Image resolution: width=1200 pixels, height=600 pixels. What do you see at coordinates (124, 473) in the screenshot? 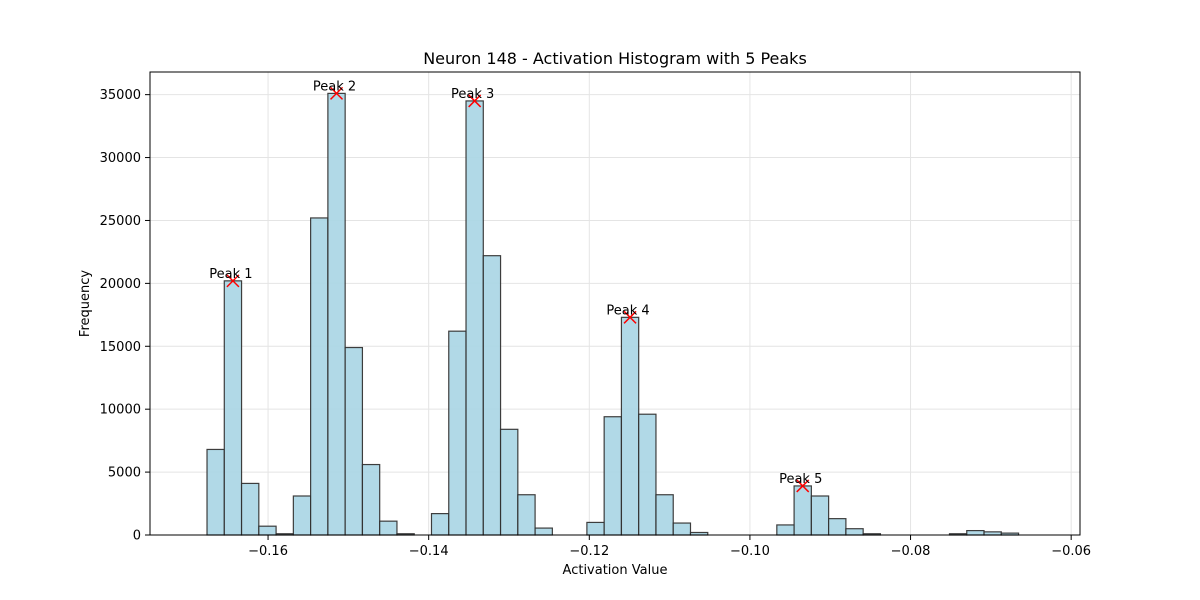
I see `y-tick-label: 5000` at bounding box center [124, 473].